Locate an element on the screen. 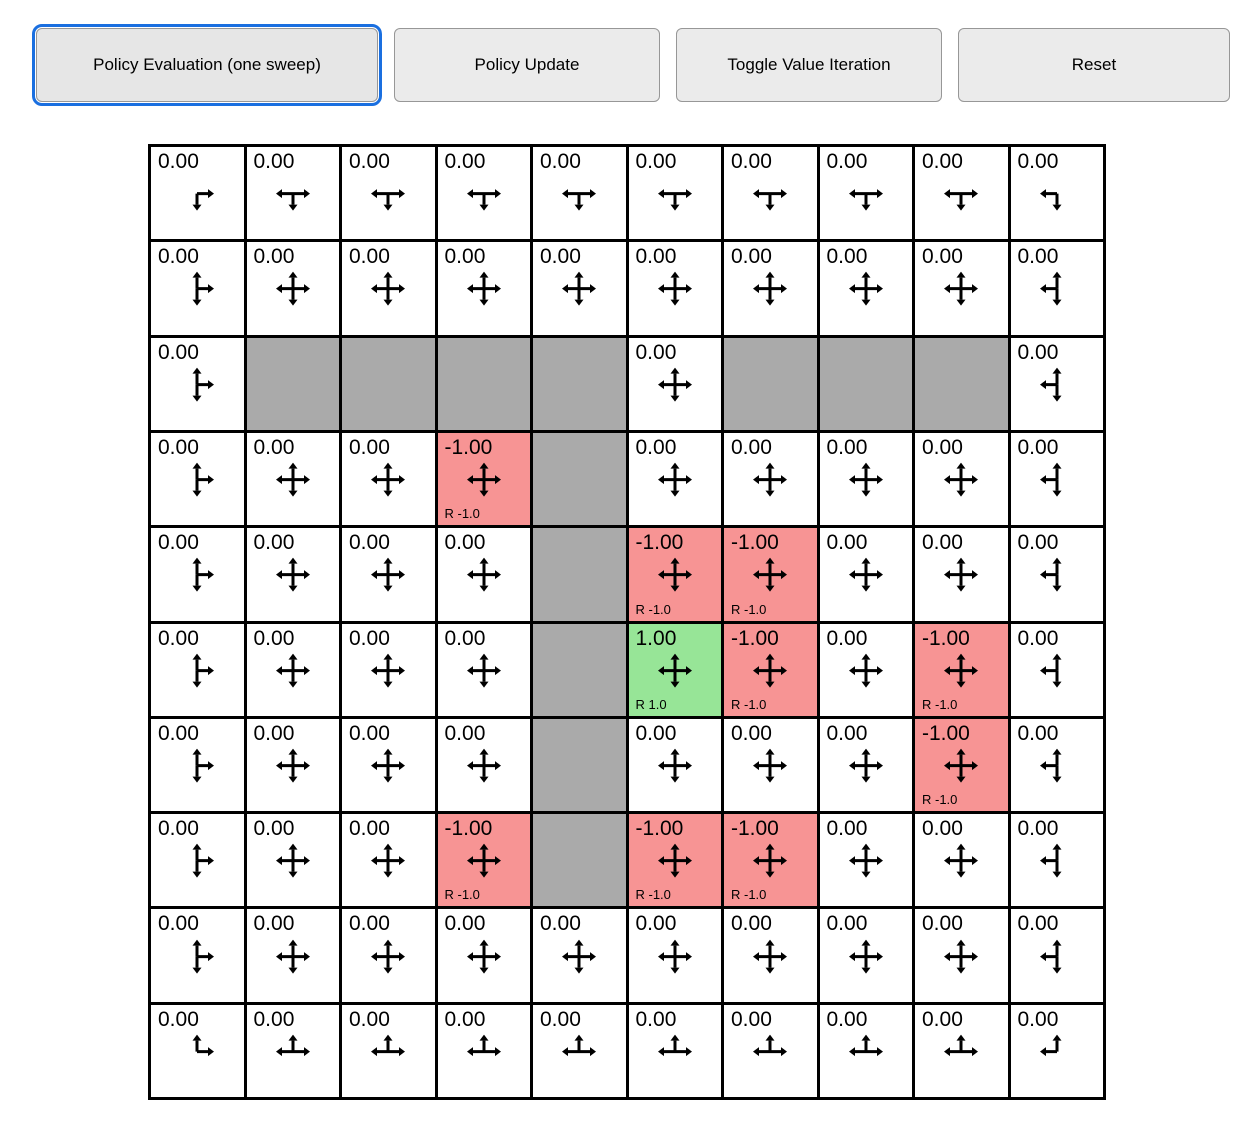 Image resolution: width=1248 pixels, height=1128 pixels. reset-button: Reset is located at coordinates (1094, 65).